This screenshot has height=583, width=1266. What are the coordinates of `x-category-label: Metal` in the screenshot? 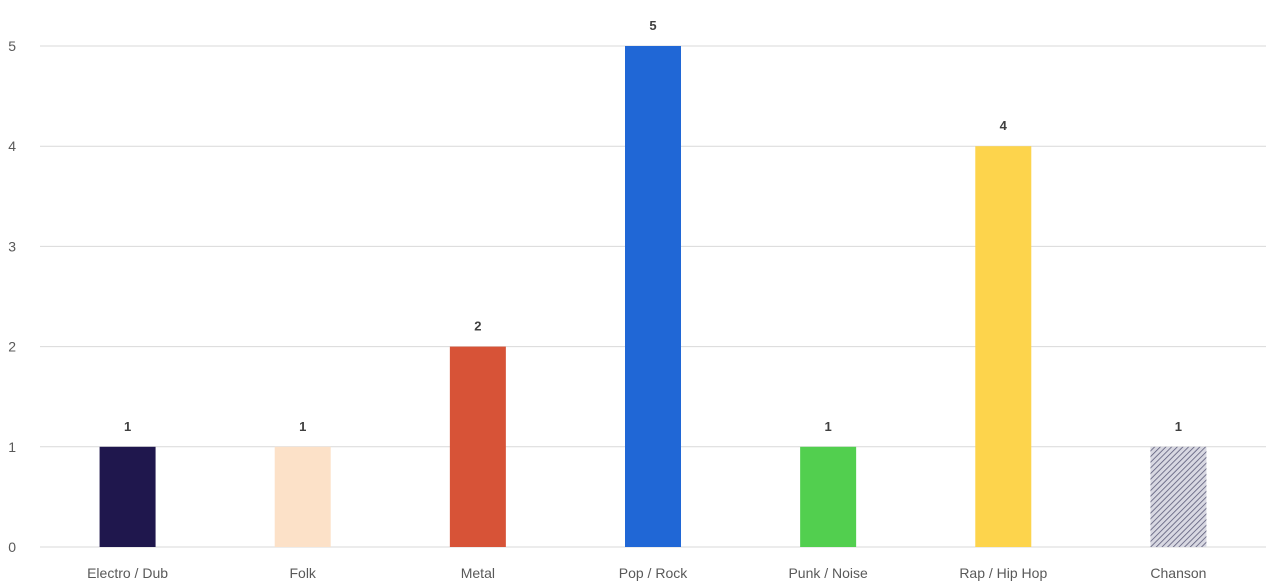 It's located at (478, 573).